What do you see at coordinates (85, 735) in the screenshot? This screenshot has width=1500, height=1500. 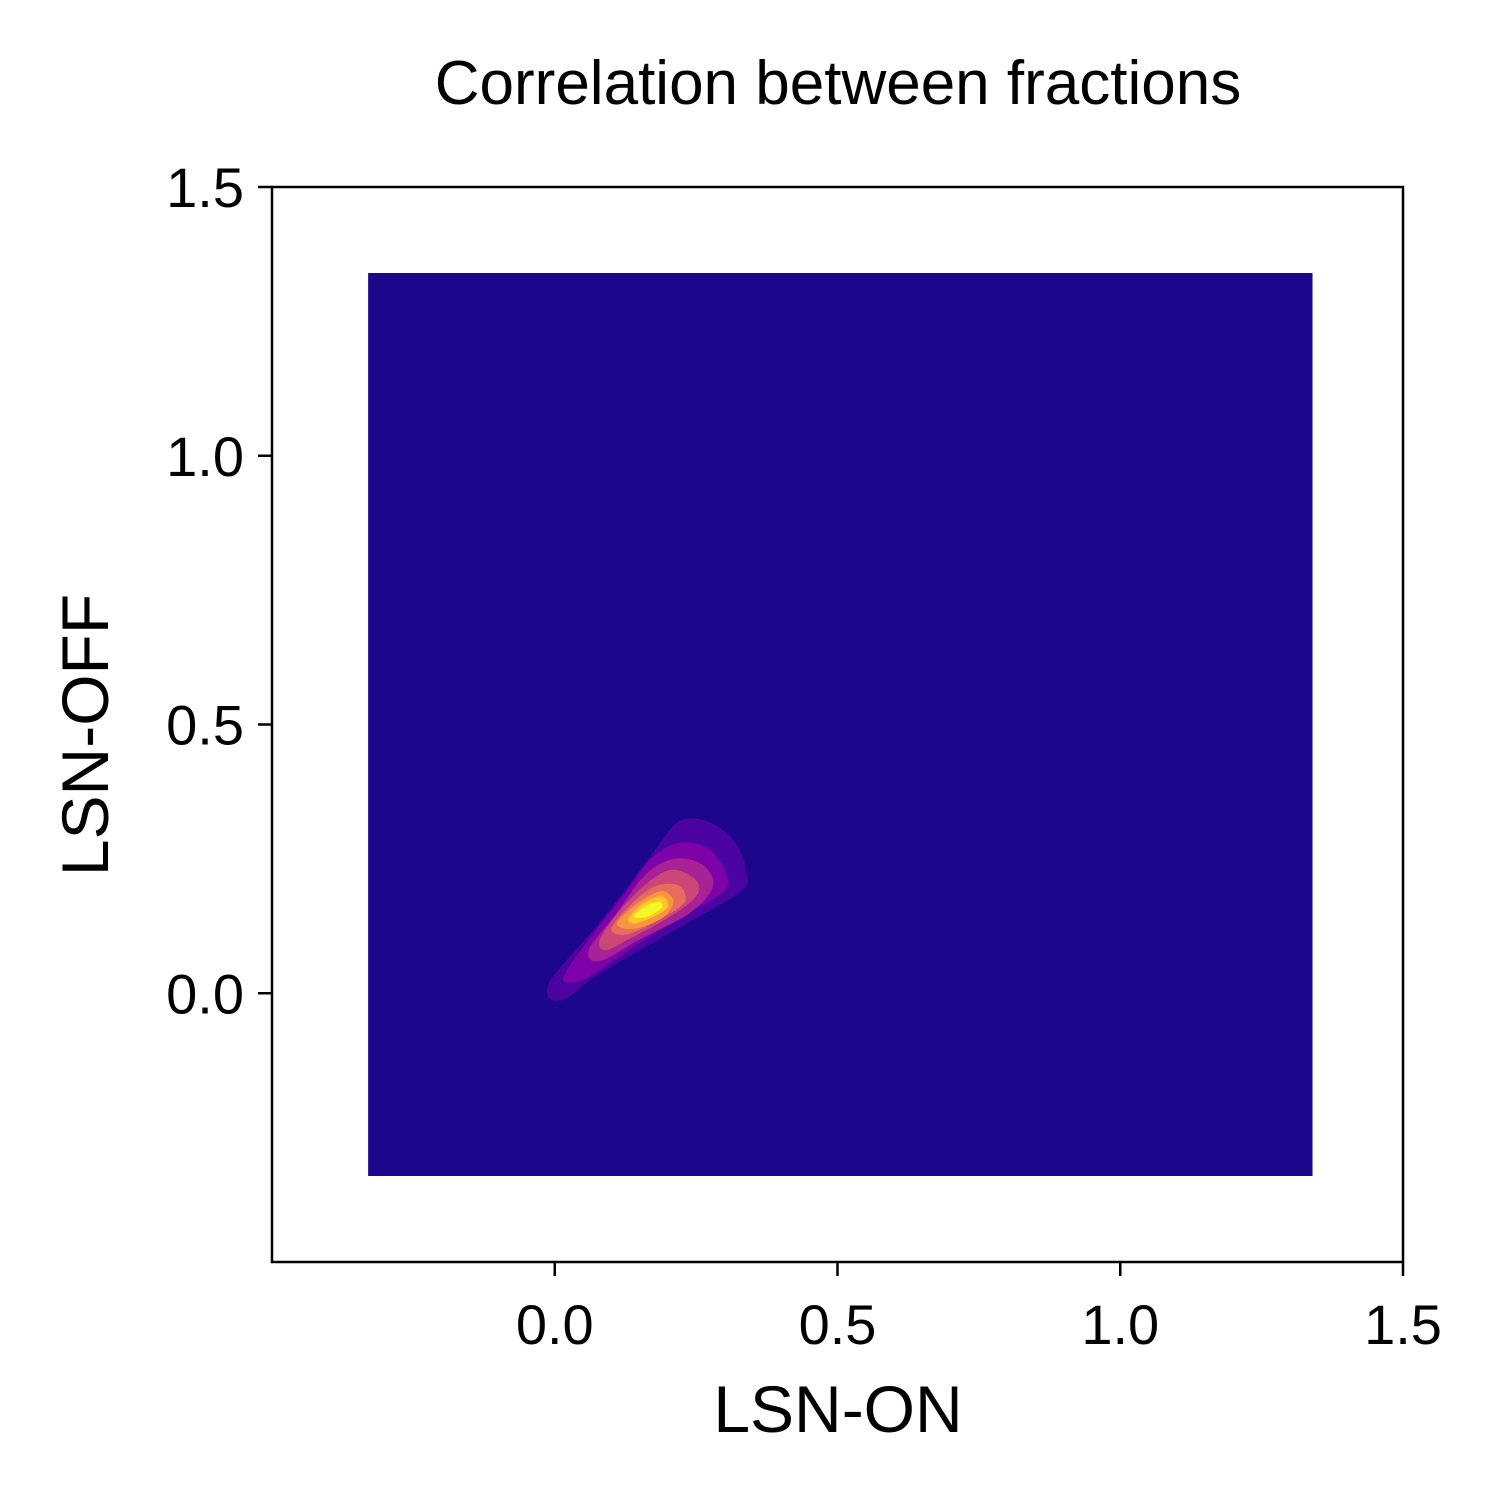 I see `y-axis-label: LSN-OFF` at bounding box center [85, 735].